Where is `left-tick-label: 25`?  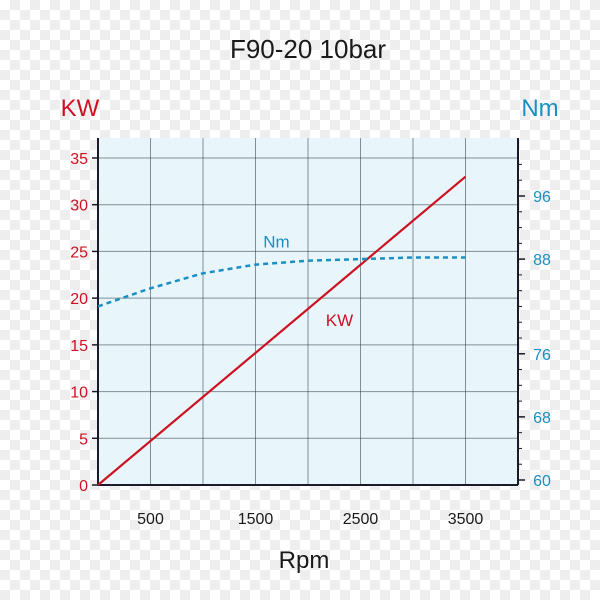
left-tick-label: 25 is located at coordinates (79, 252).